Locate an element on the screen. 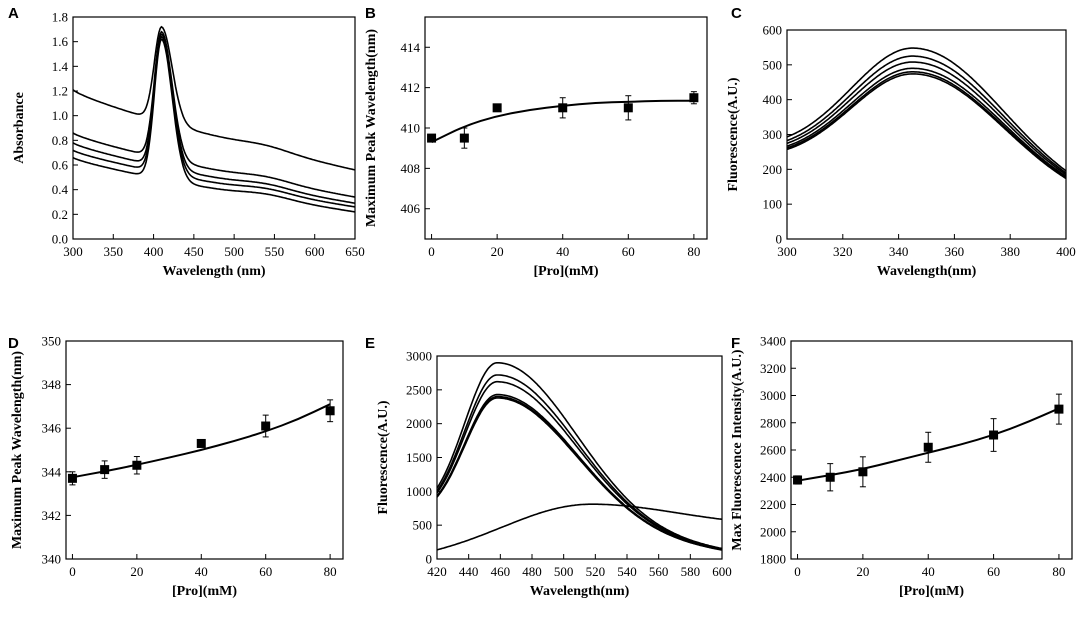 The image size is (1084, 618). x-tick-label: 580 is located at coordinates (691, 571).